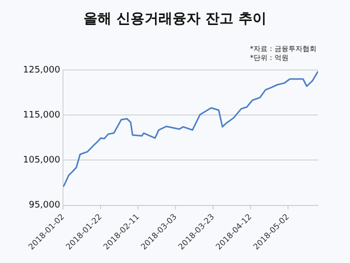  What do you see at coordinates (175, 19) in the screenshot?
I see `chart-title: 올해 신용거래융자 잔고 추이` at bounding box center [175, 19].